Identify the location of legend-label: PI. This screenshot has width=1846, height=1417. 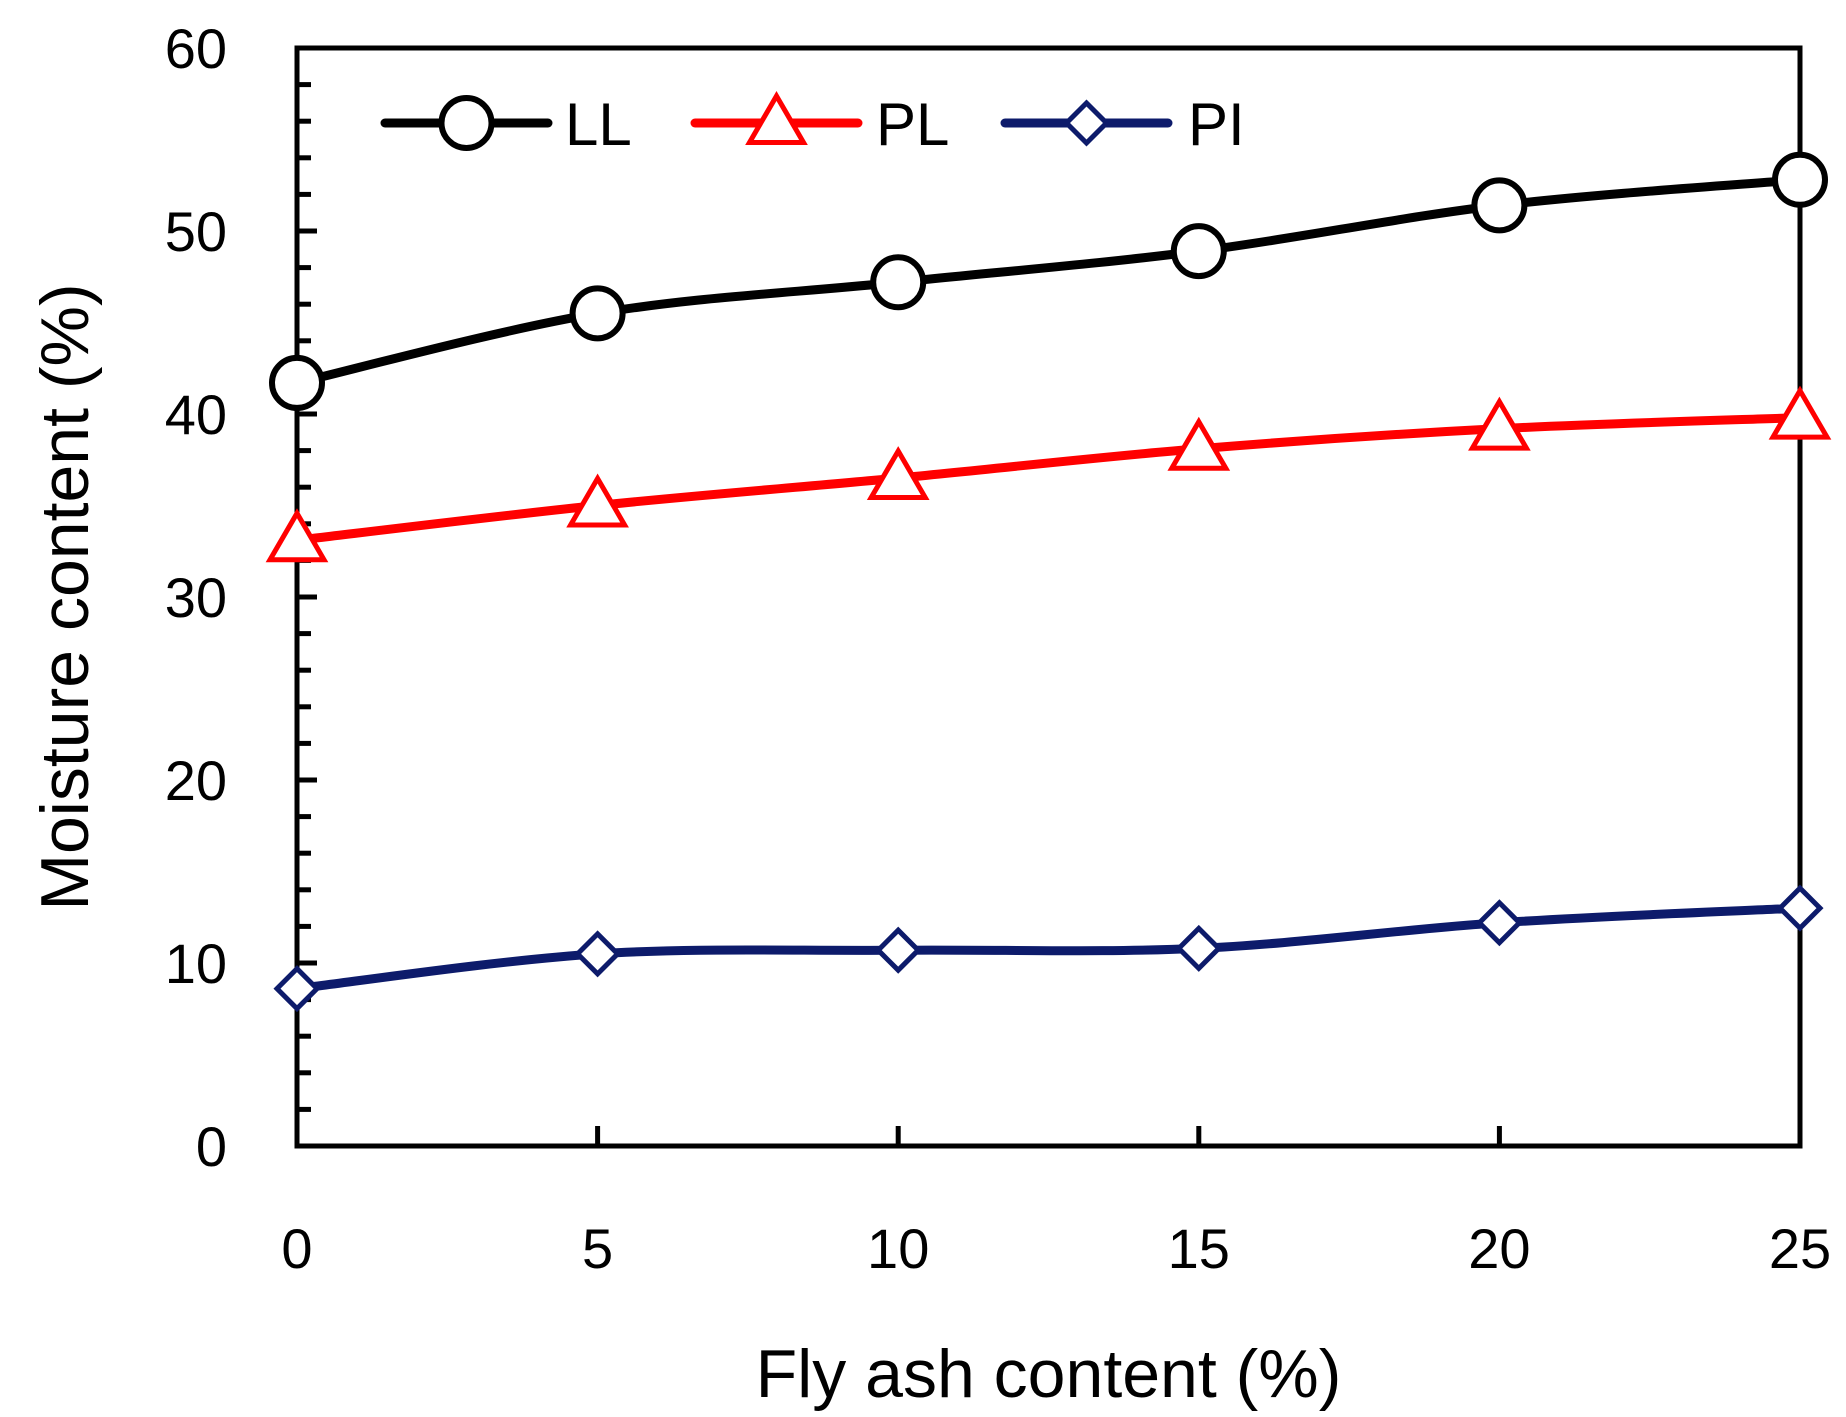
(1216, 124).